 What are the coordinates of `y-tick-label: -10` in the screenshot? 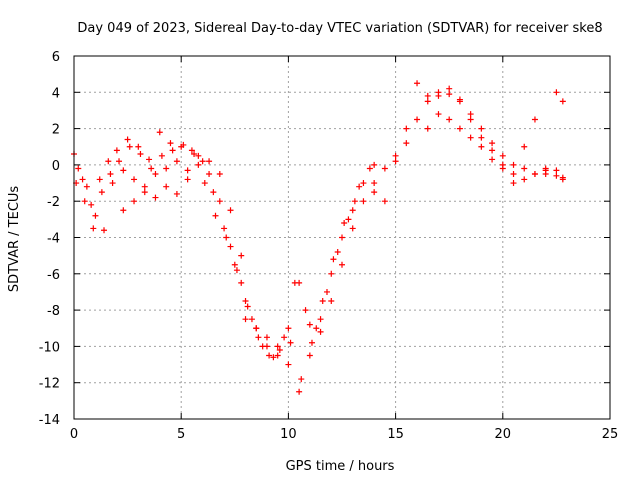 It's located at (49, 347).